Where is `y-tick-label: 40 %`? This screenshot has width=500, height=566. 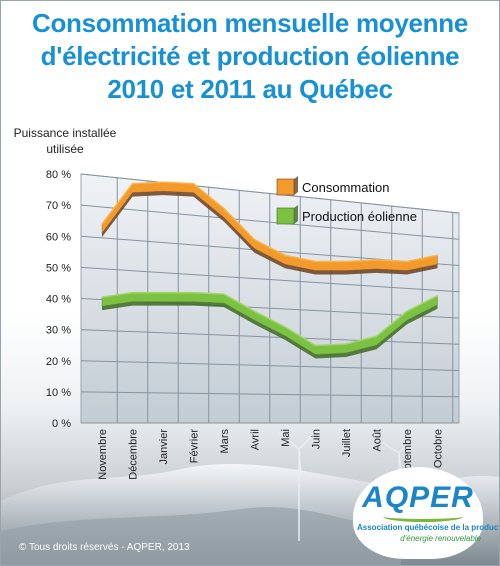 y-tick-label: 40 % is located at coordinates (58, 300).